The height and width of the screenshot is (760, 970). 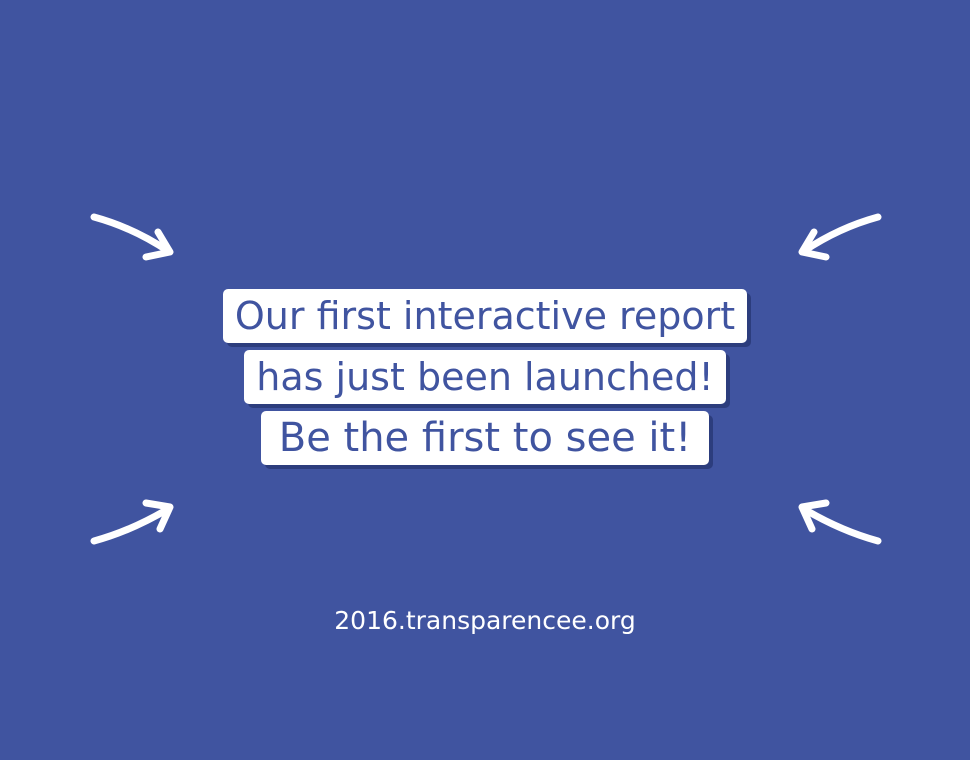 What do you see at coordinates (836, 522) in the screenshot?
I see `arrow-up-left-icon` at bounding box center [836, 522].